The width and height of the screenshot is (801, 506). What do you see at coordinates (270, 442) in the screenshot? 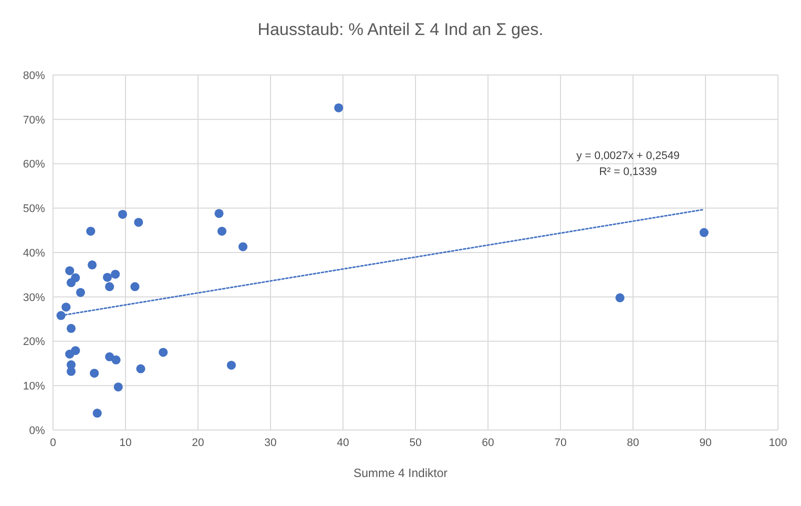
I see `x-tick-label: 30` at bounding box center [270, 442].